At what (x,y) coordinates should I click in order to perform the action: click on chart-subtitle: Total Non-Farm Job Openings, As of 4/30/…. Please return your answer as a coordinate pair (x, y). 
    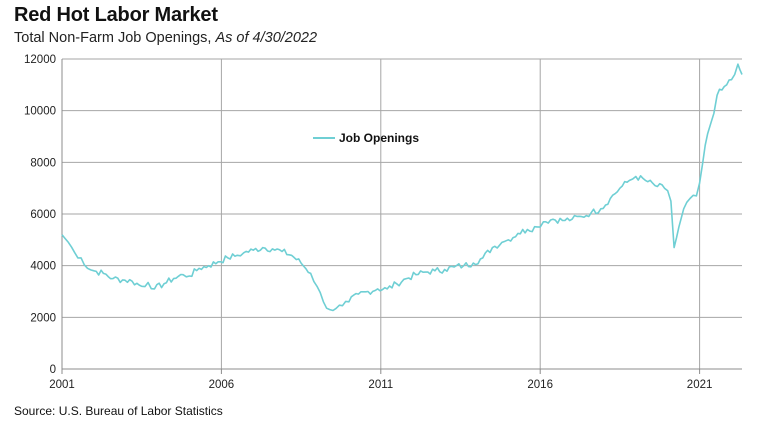
    Looking at the image, I should click on (165, 38).